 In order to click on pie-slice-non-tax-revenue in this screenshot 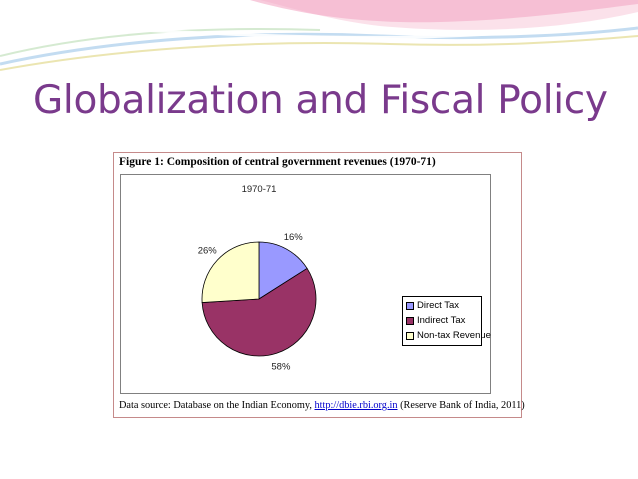, I will do `click(230, 272)`.